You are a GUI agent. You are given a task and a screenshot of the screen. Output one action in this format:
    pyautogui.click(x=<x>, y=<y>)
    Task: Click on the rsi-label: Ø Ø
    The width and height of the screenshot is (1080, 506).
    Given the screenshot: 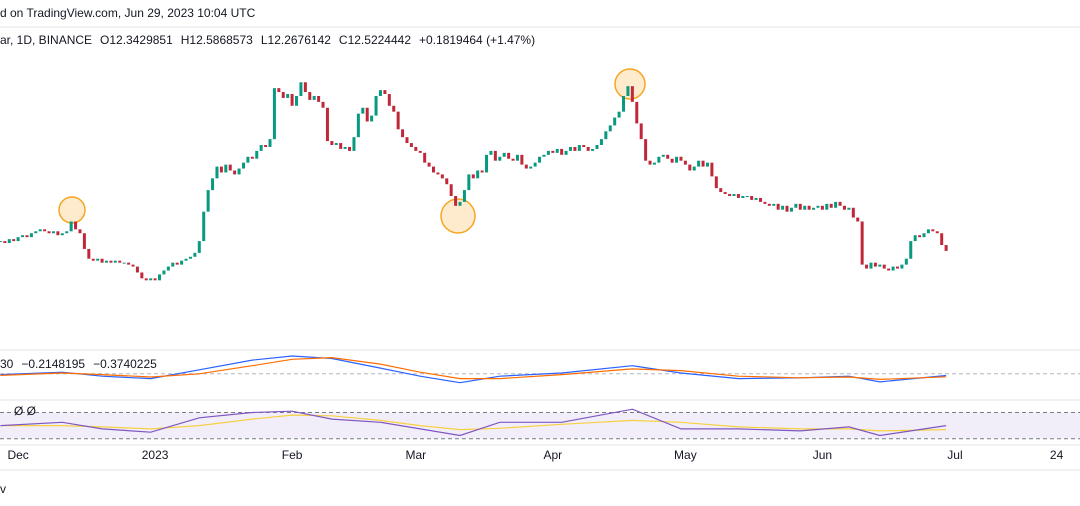 What is the action you would take?
    pyautogui.click(x=25, y=411)
    